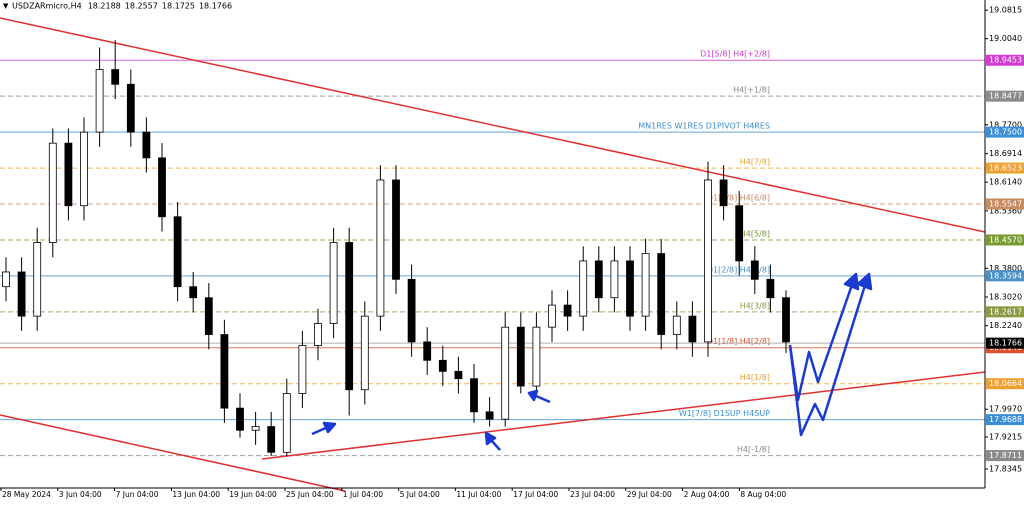  What do you see at coordinates (724, 413) in the screenshot?
I see `level-label: W1[7/8] D1SUP H4SUP` at bounding box center [724, 413].